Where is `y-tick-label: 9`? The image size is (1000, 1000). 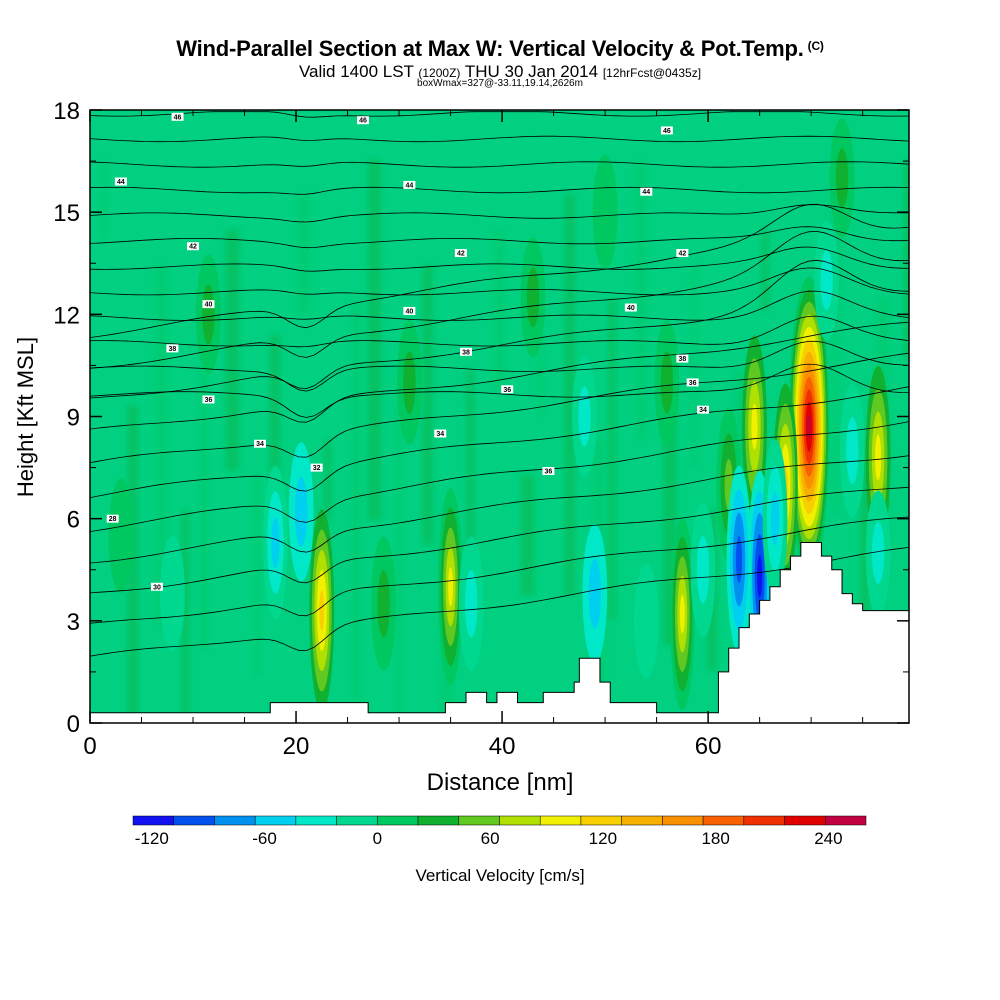
y-tick-label: 9 is located at coordinates (73, 418).